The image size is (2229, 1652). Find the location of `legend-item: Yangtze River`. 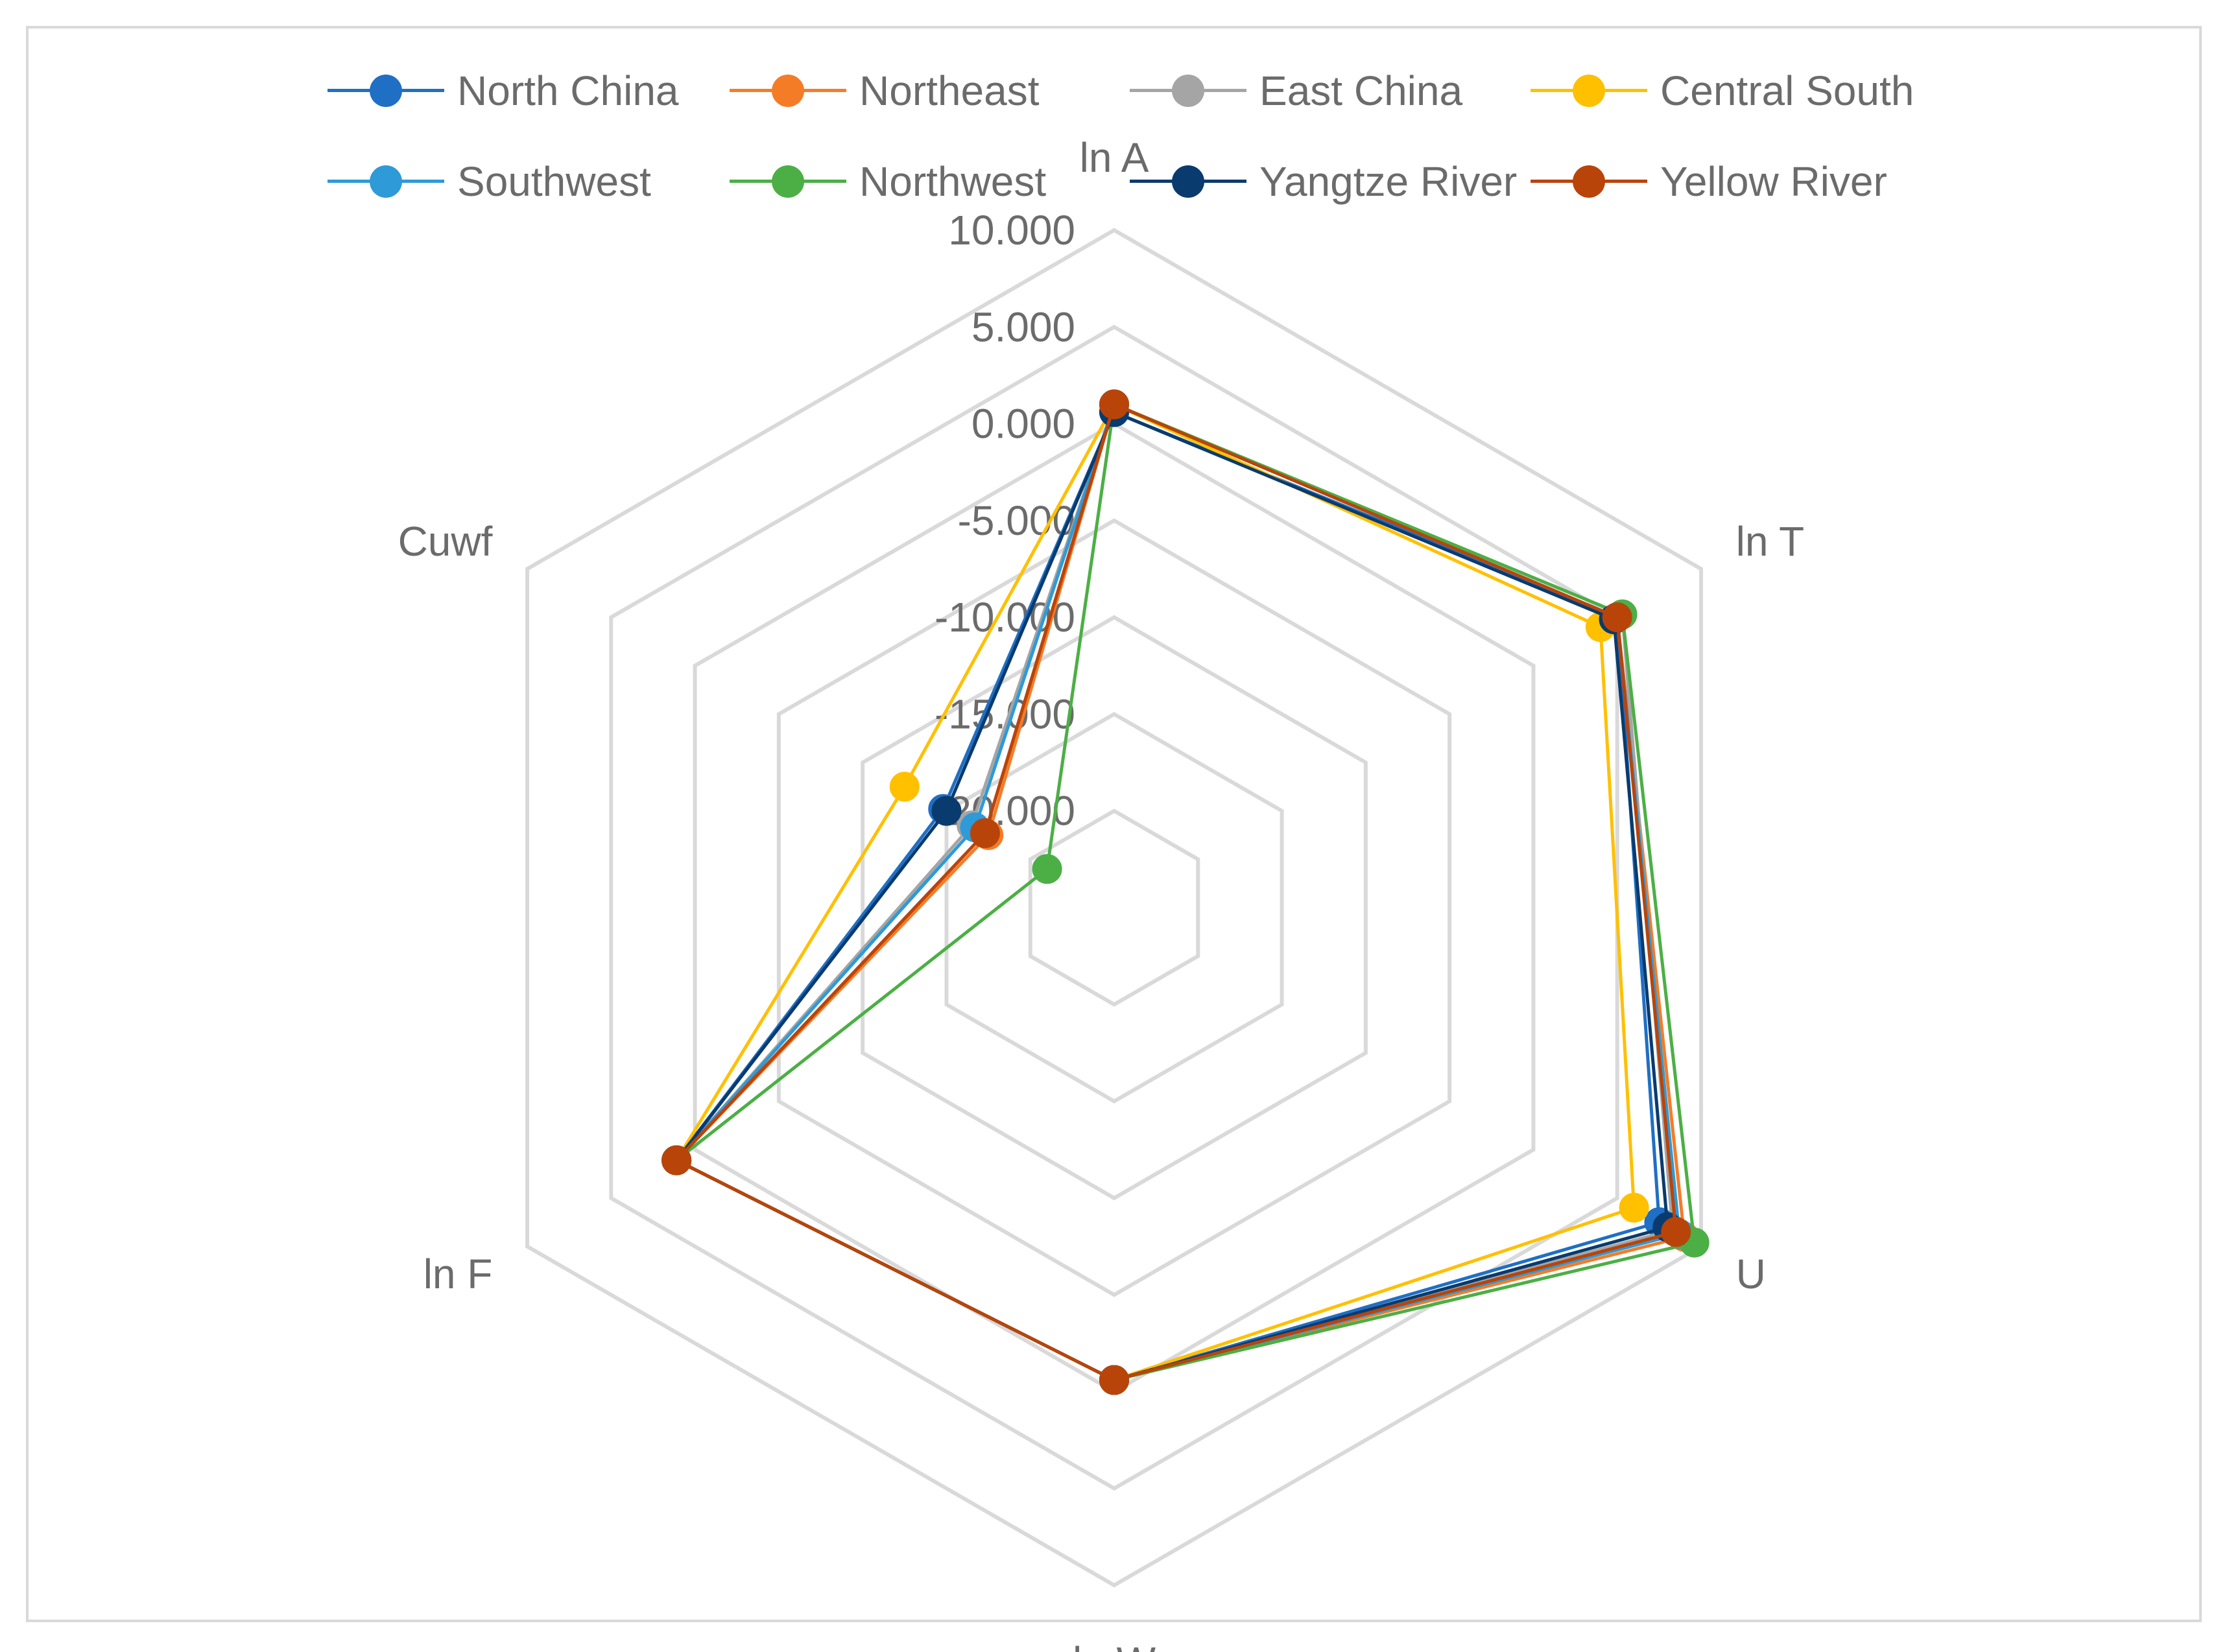

legend-item: Yangtze River is located at coordinates (1323, 181).